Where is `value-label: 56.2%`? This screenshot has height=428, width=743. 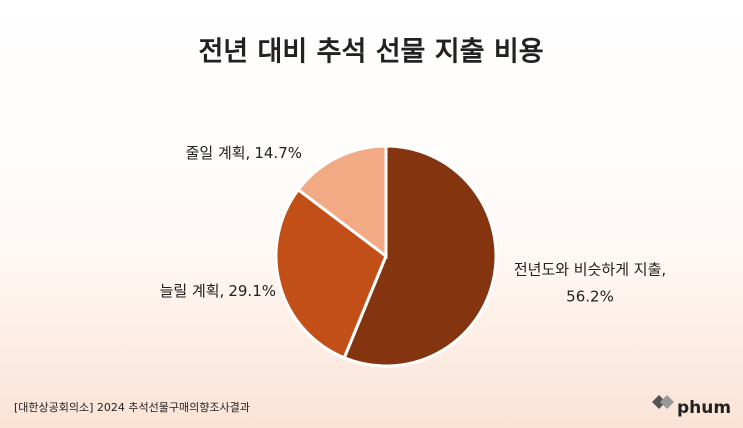
value-label: 56.2% is located at coordinates (590, 297).